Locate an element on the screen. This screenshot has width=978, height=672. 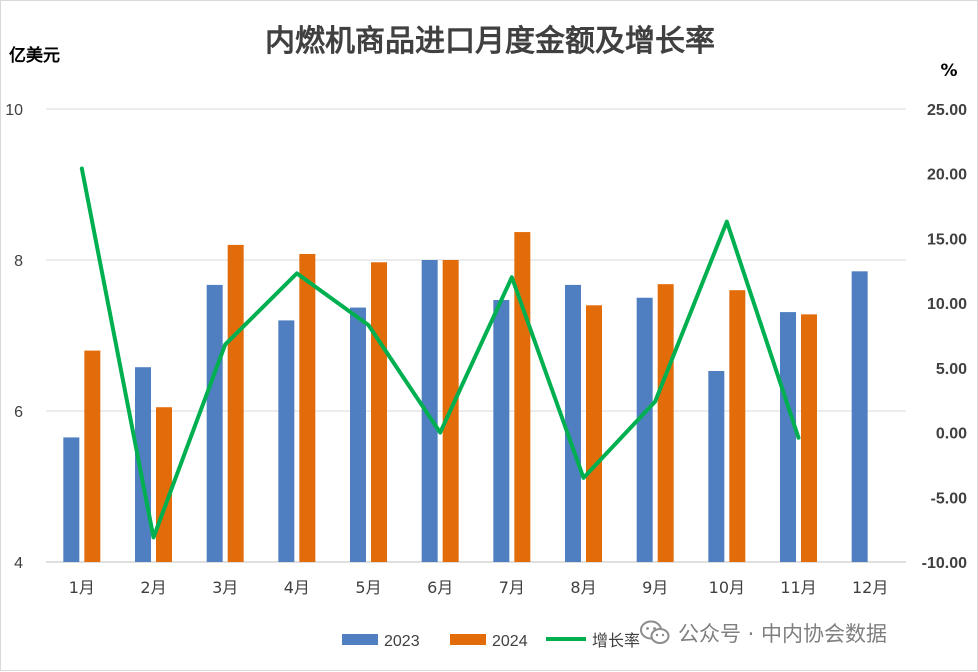
y-right-tick-label: 15.00 is located at coordinates (947, 239).